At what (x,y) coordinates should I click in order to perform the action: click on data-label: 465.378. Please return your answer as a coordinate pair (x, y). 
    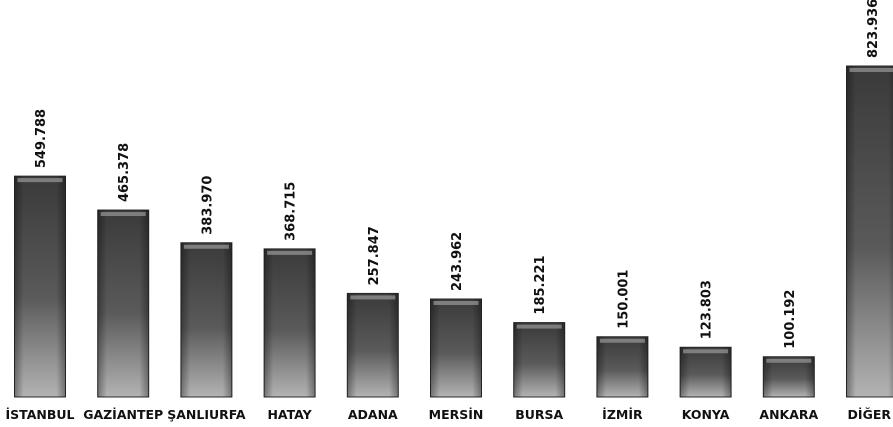
    Looking at the image, I should click on (124, 172).